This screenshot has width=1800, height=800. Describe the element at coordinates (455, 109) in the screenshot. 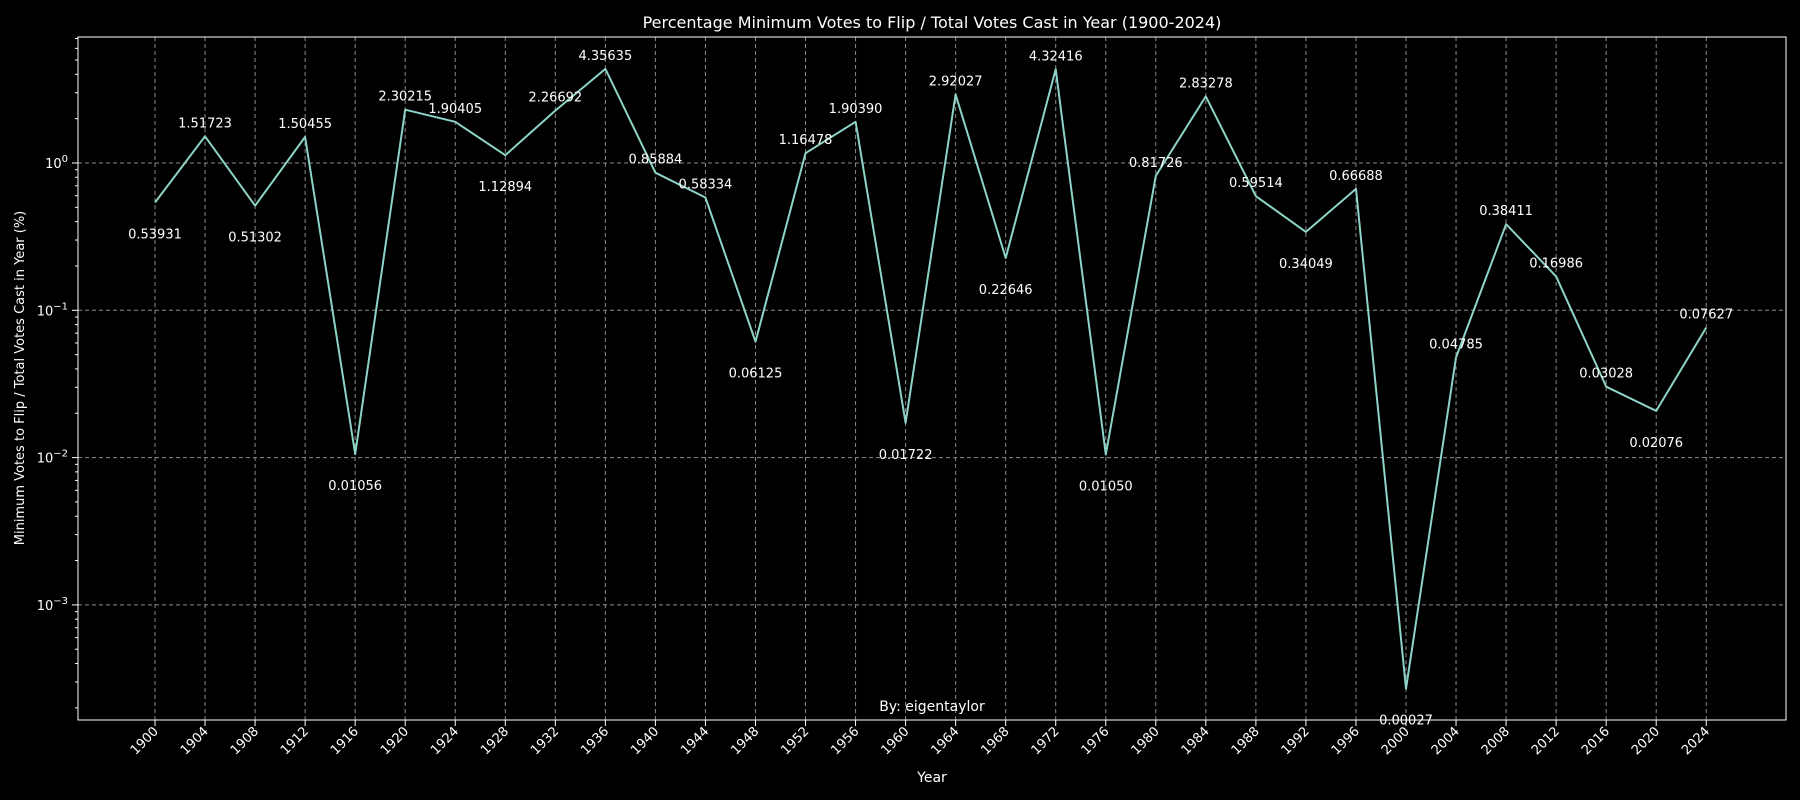

I see `data-label: 1.90405` at that location.